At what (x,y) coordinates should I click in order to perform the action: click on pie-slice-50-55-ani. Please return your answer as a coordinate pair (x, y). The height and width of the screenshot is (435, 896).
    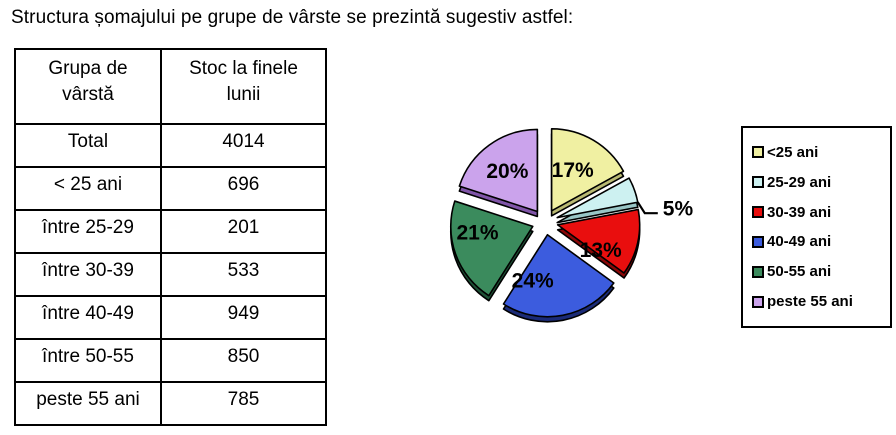
    Looking at the image, I should click on (492, 248).